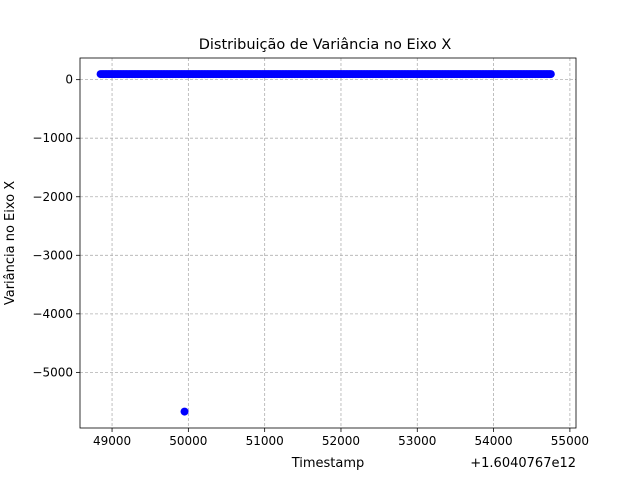  I want to click on x-tick-label: 50000, so click(188, 441).